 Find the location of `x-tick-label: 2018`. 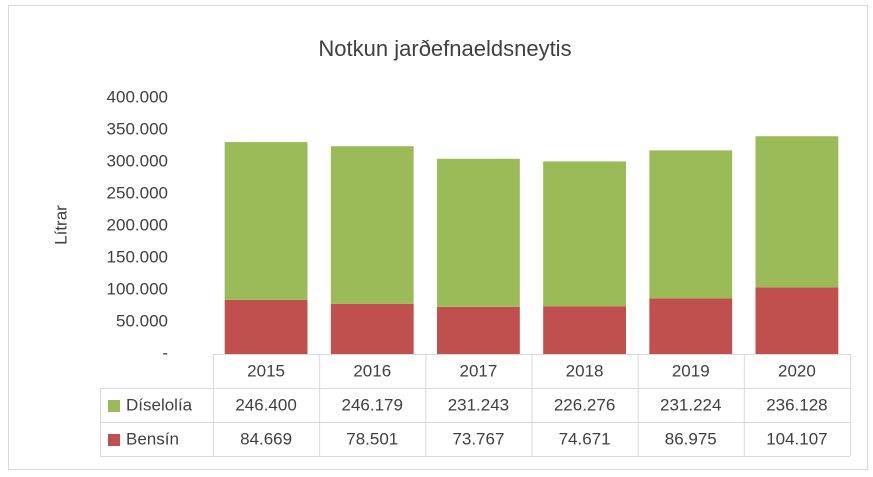

x-tick-label: 2018 is located at coordinates (585, 370).